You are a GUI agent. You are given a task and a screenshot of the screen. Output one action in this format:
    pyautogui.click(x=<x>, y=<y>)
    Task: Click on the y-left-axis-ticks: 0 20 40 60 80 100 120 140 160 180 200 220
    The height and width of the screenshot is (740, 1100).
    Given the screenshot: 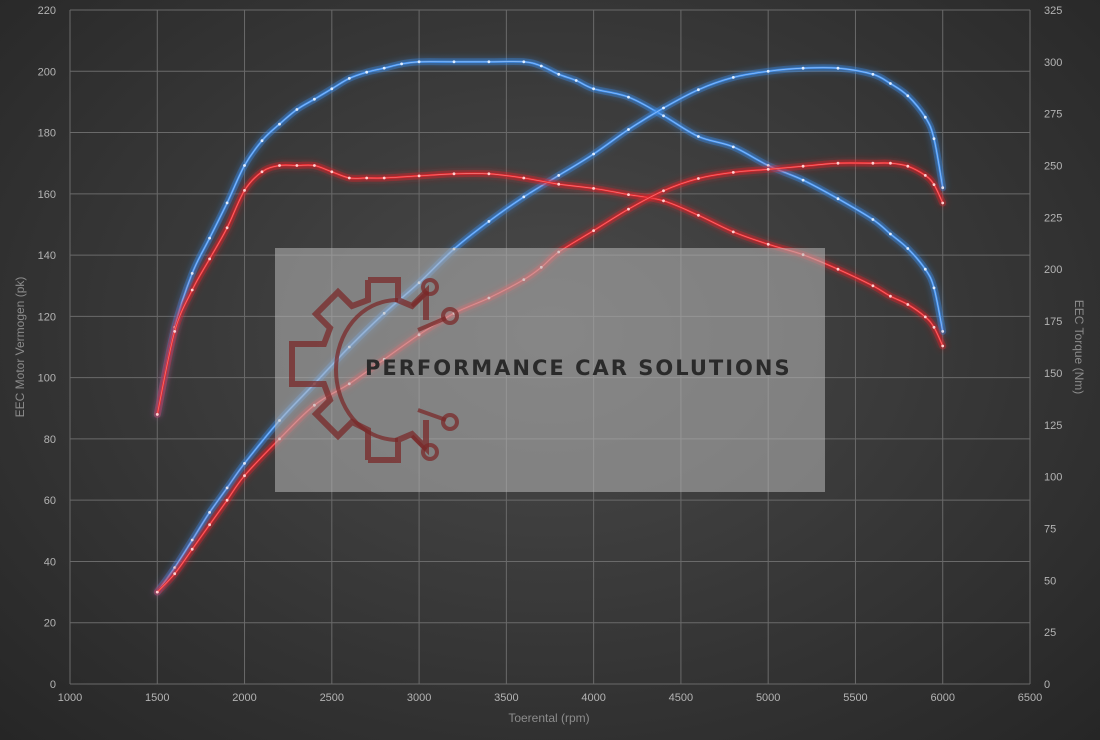 What is the action you would take?
    pyautogui.click(x=47, y=348)
    